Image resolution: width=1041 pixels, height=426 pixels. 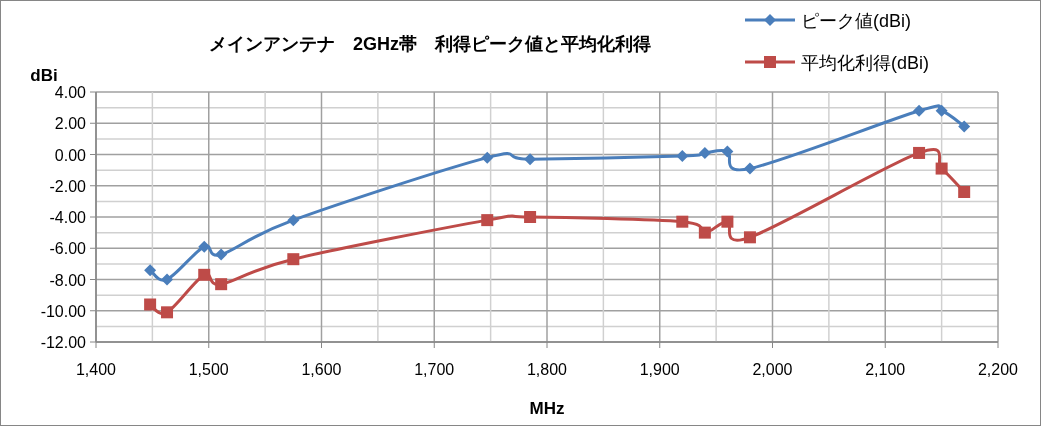 I want to click on y-tick-label: -2.00, so click(x=68, y=186).